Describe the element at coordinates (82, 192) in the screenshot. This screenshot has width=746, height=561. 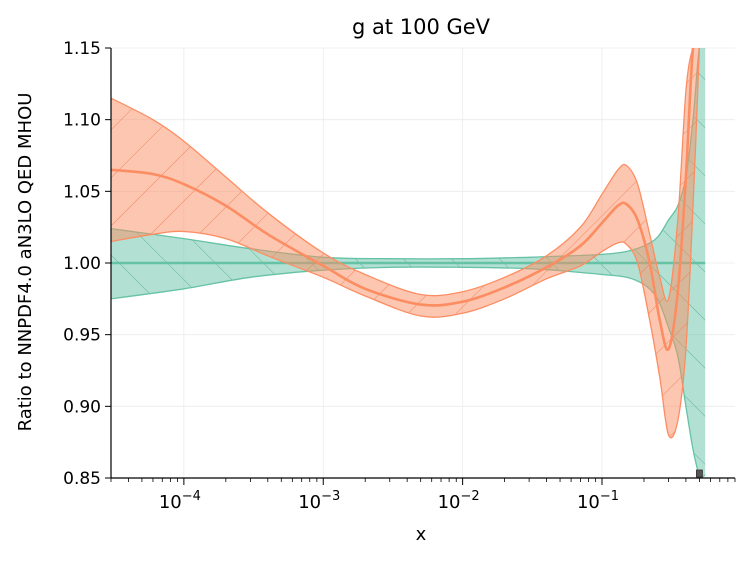
I see `y-tick-label: 1.05` at that location.